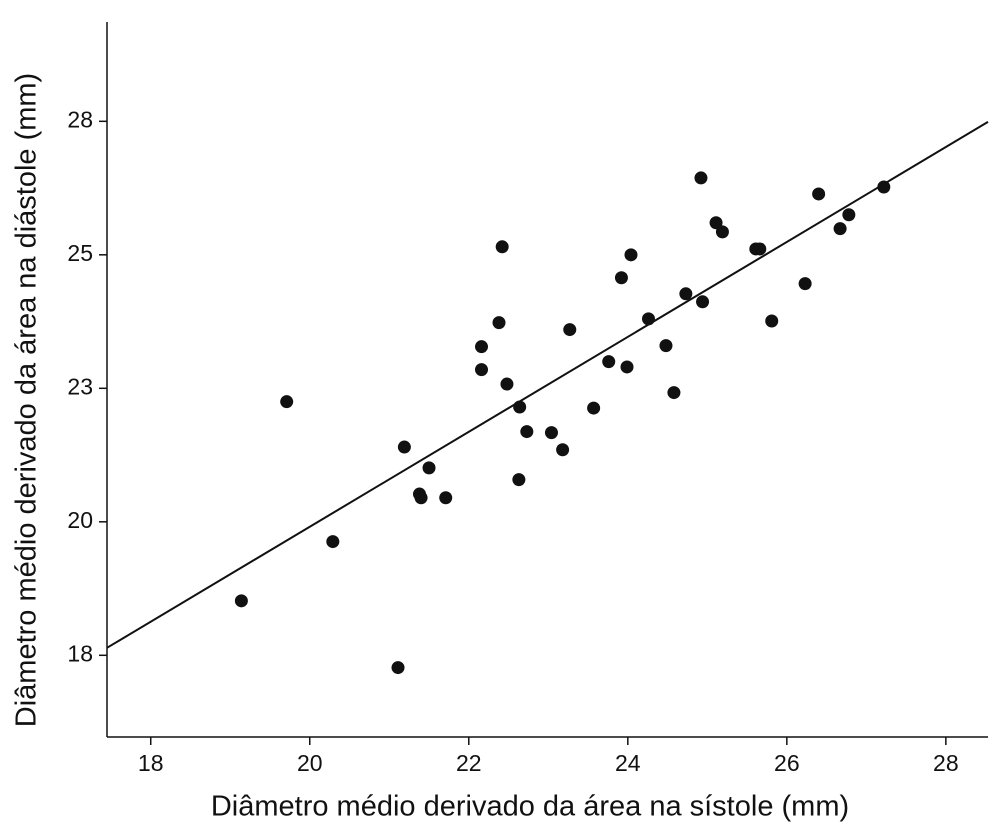 The height and width of the screenshot is (833, 999). Describe the element at coordinates (151, 763) in the screenshot. I see `x-tick-label: 18` at that location.